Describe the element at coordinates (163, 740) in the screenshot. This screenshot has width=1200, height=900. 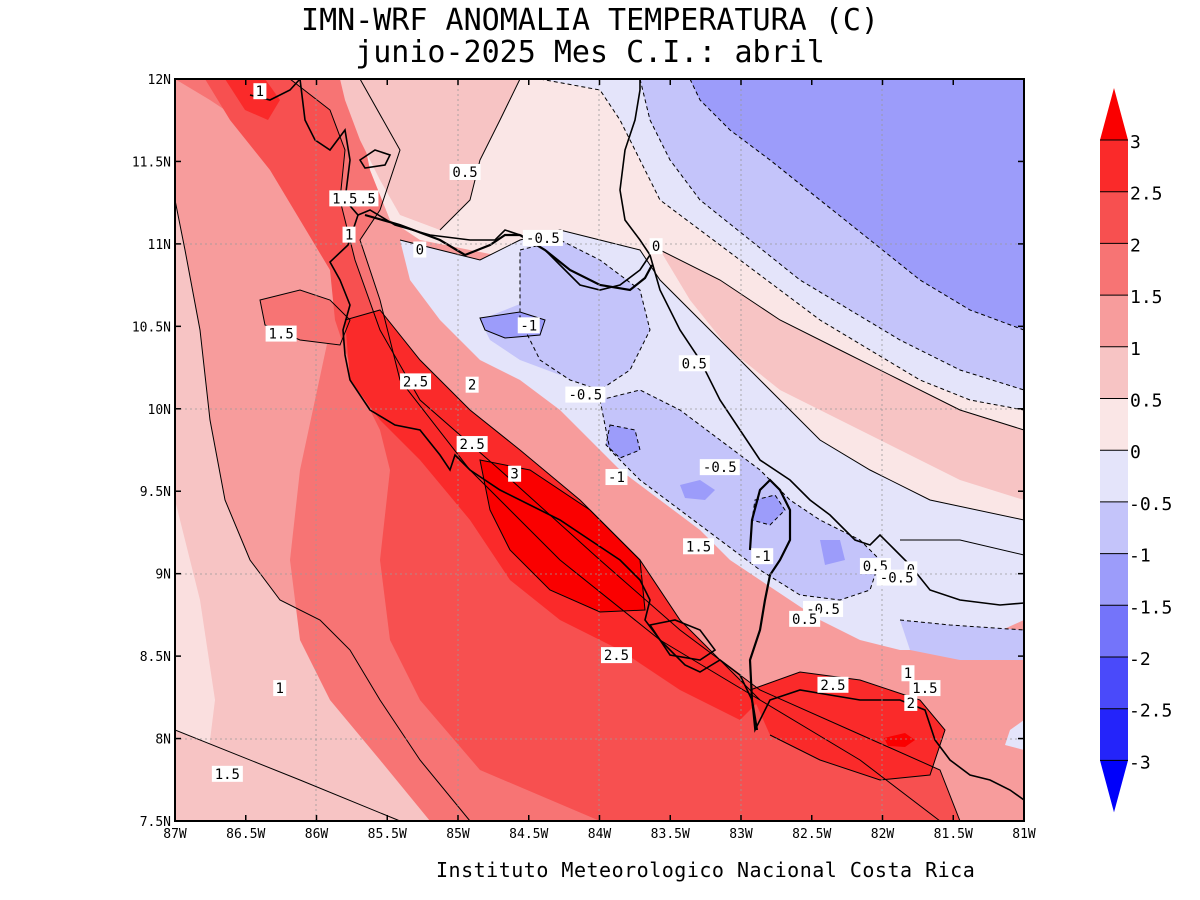
I see `lat-tick-label: 8N` at that location.